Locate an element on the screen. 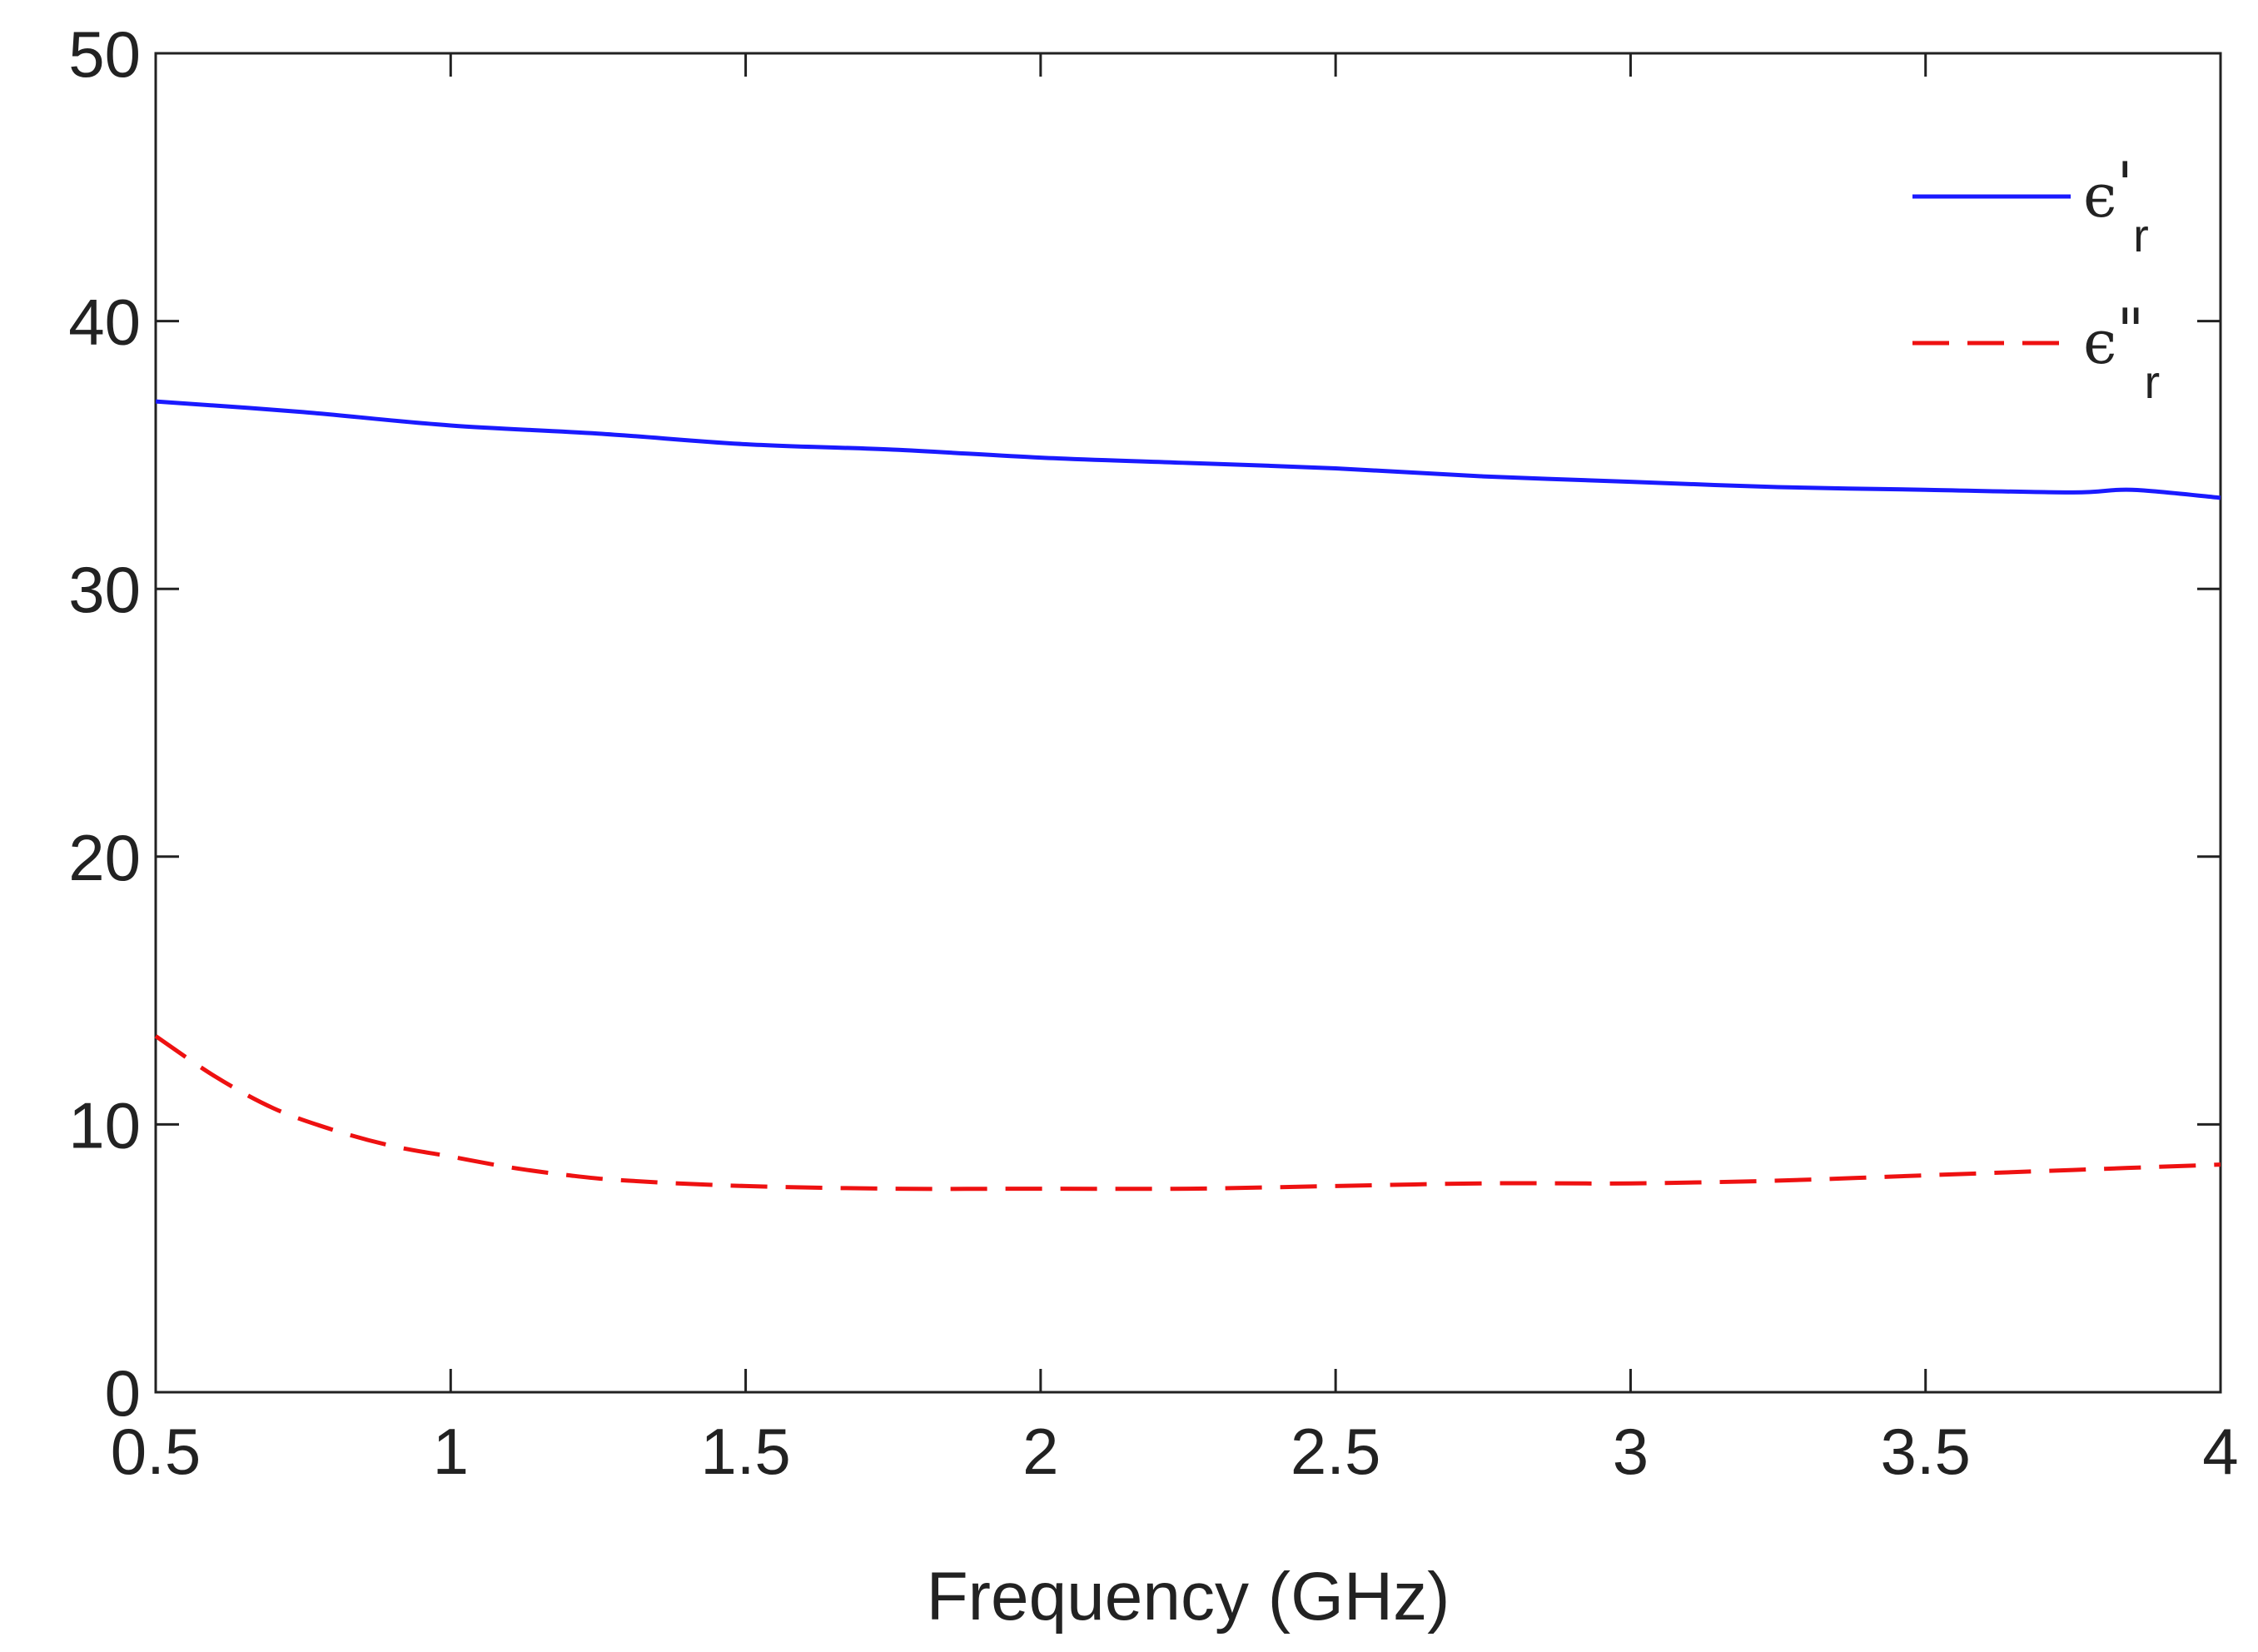 This screenshot has height=1652, width=2258. legend-label-0: ϵ'r is located at coordinates (2116, 205).